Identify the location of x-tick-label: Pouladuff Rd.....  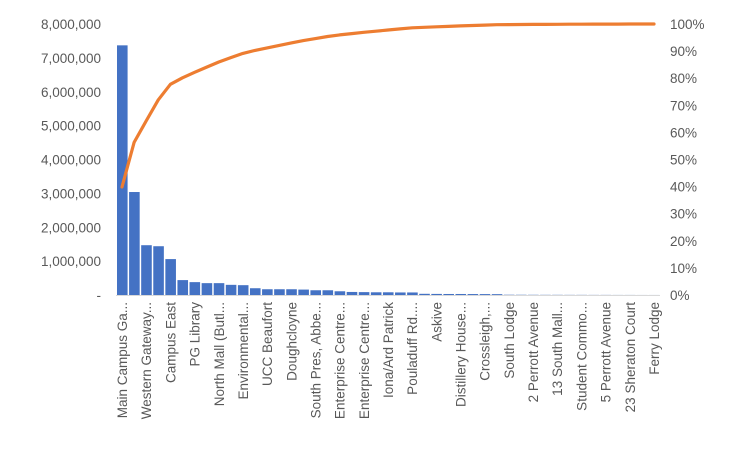
(412, 348).